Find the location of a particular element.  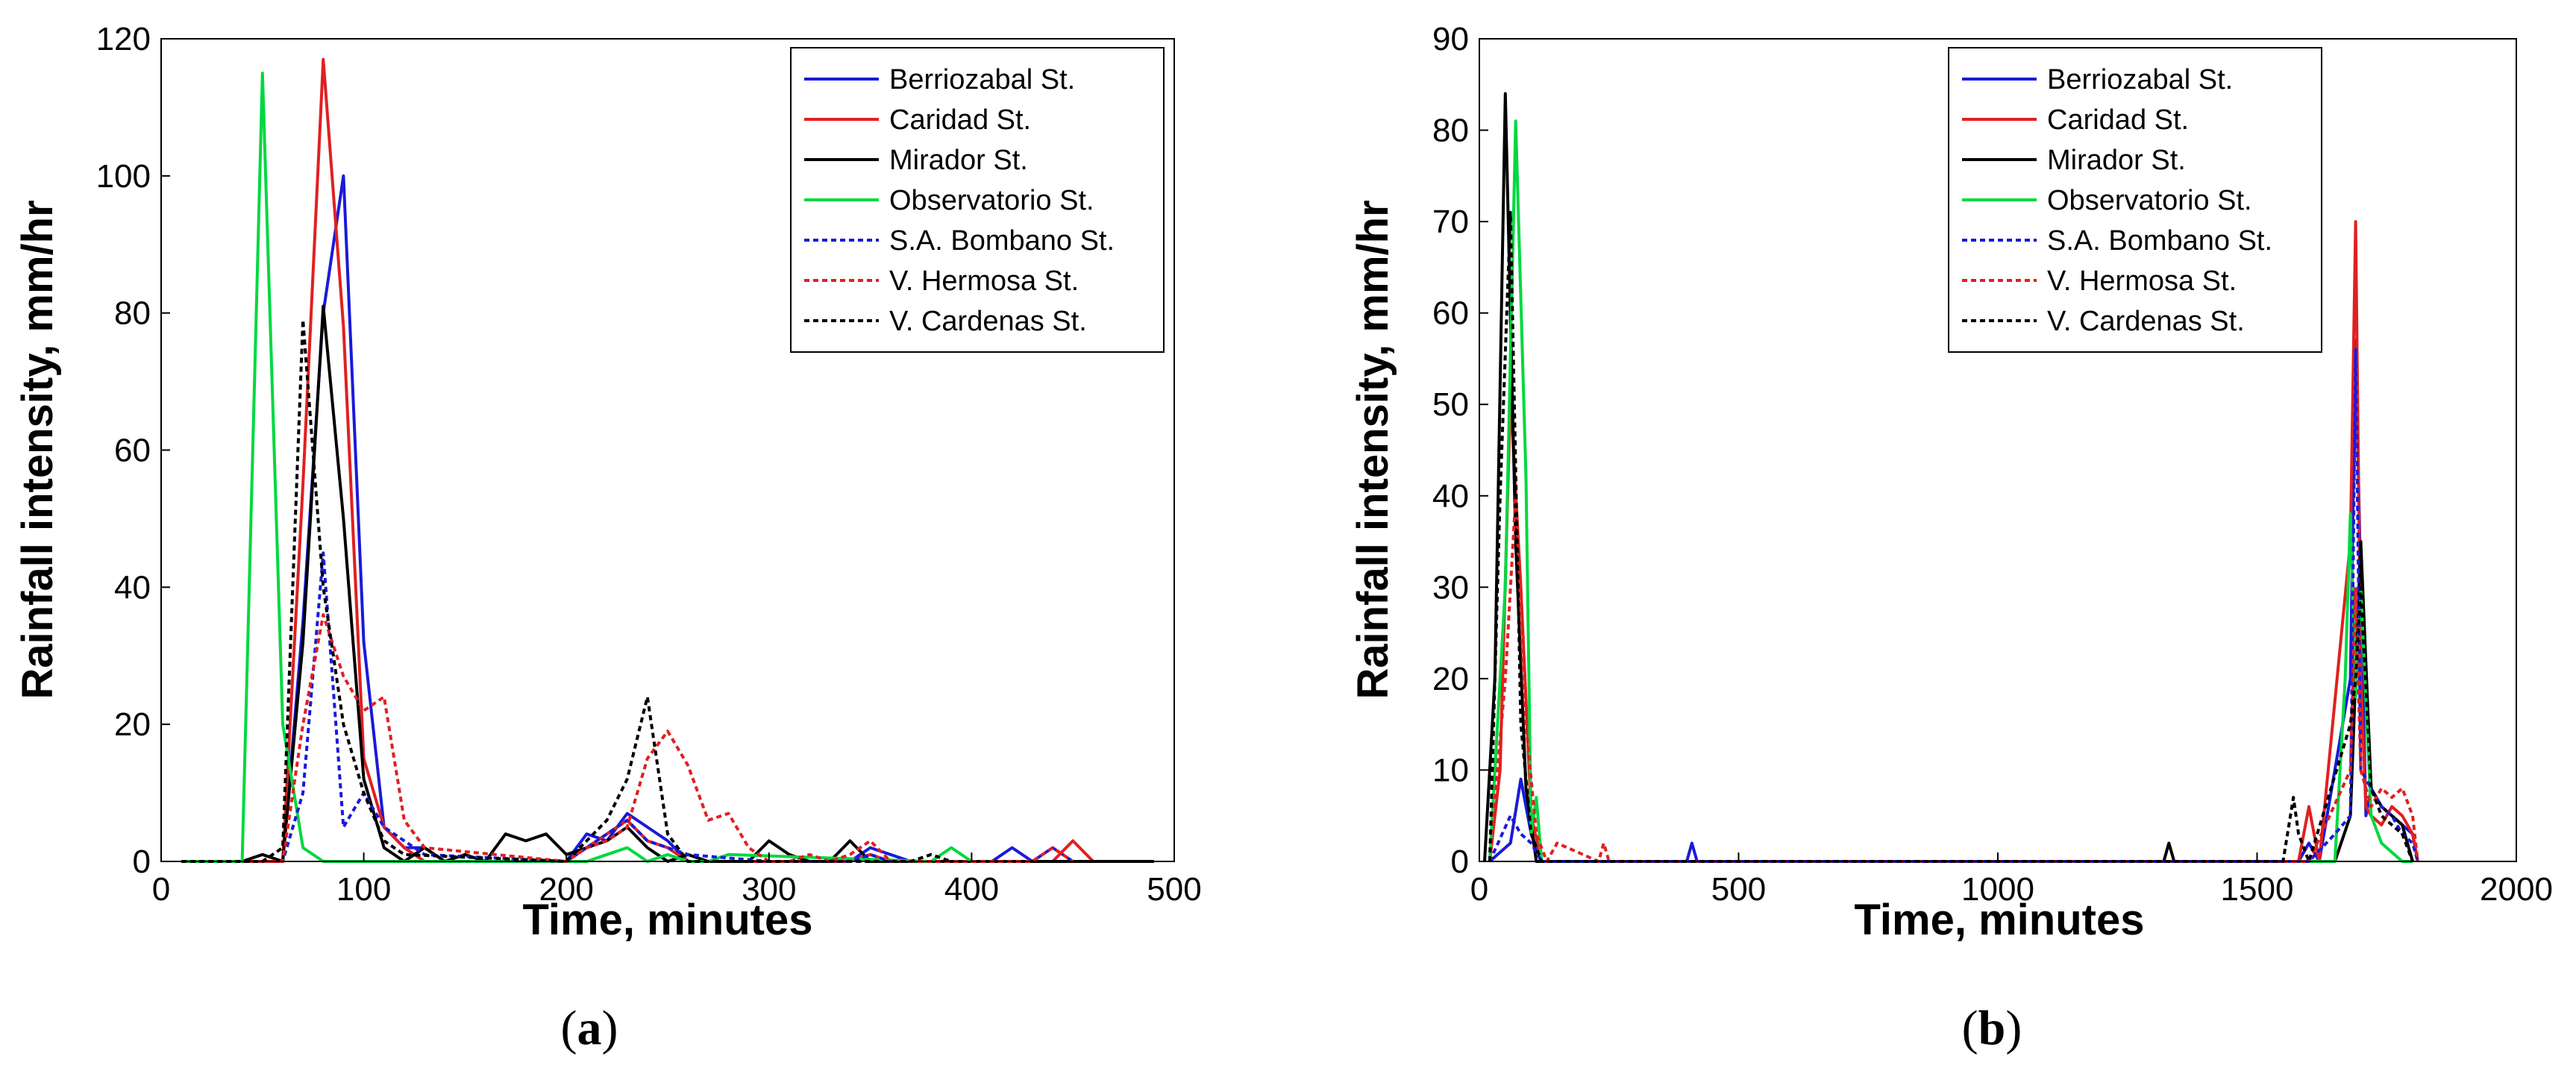

y-tick-label-a-3: 60 is located at coordinates (132, 451).